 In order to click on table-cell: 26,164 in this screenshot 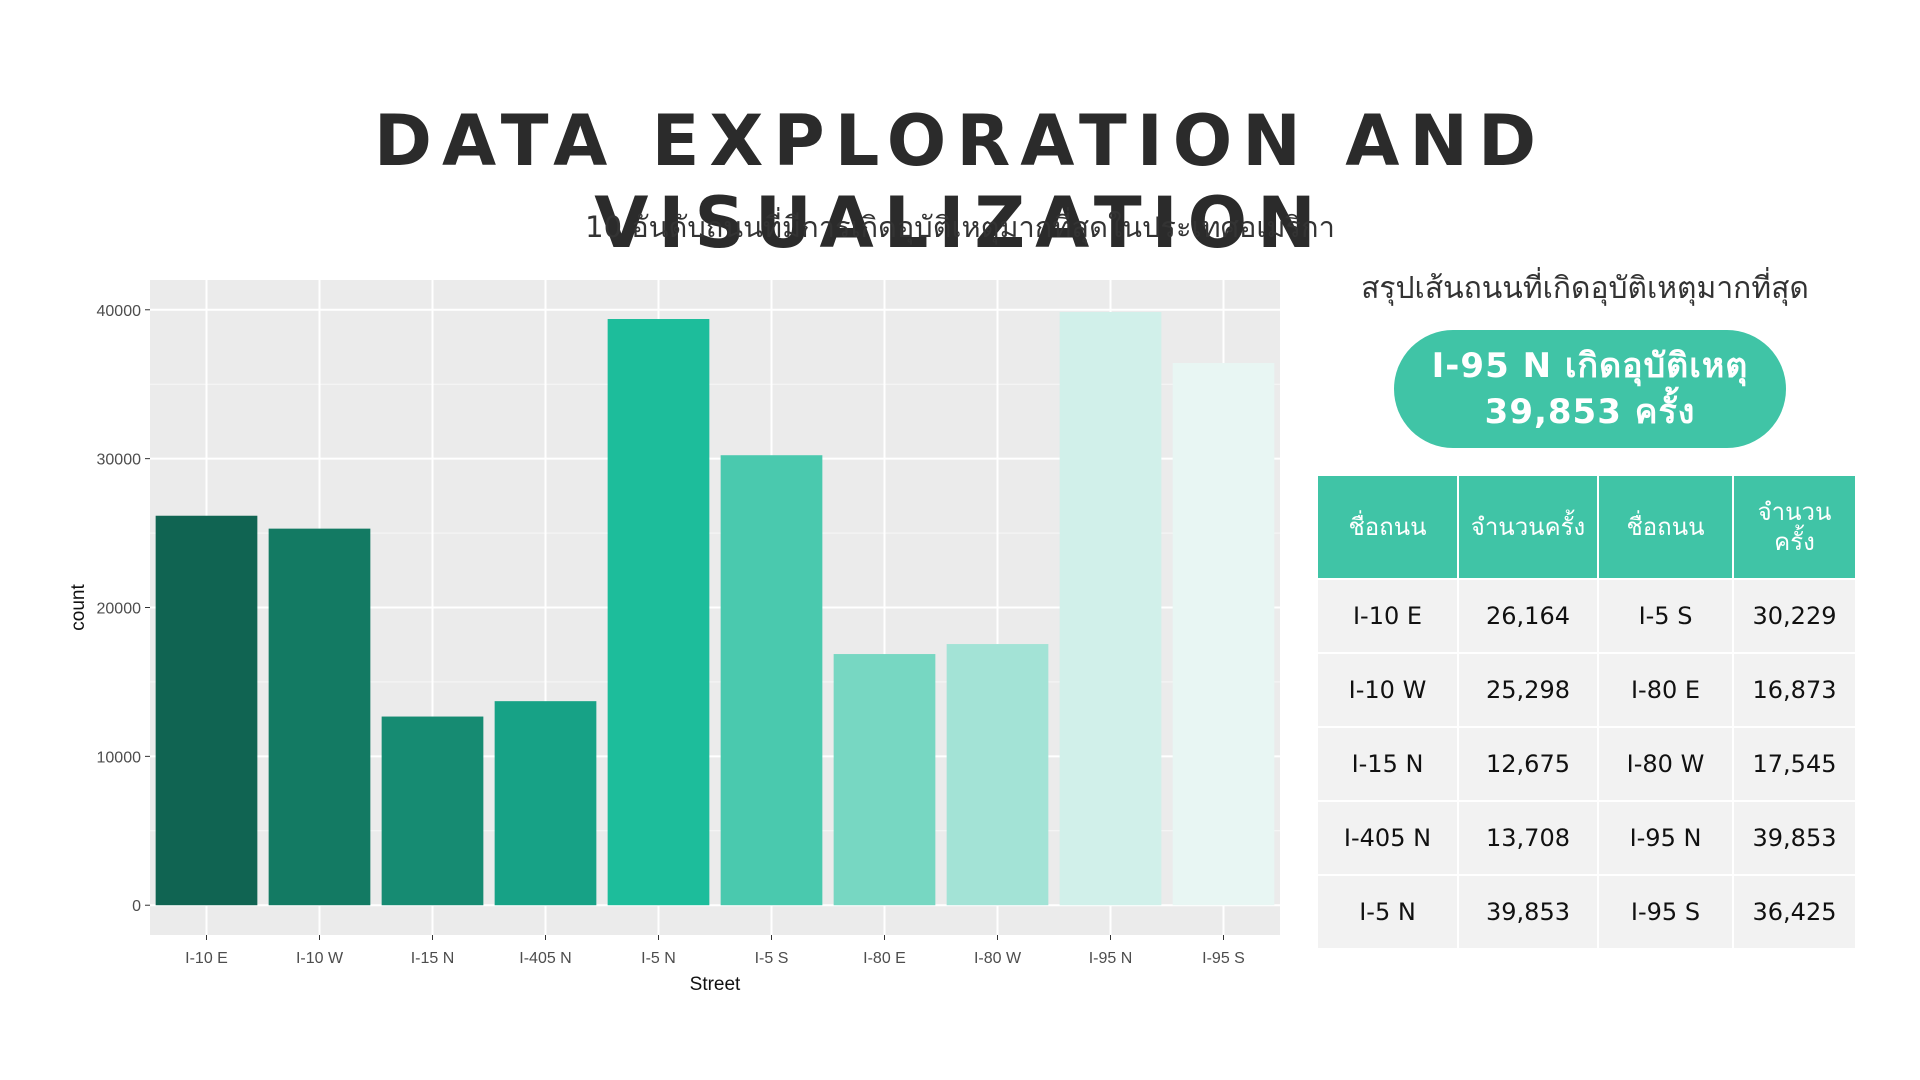, I will do `click(1528, 615)`.